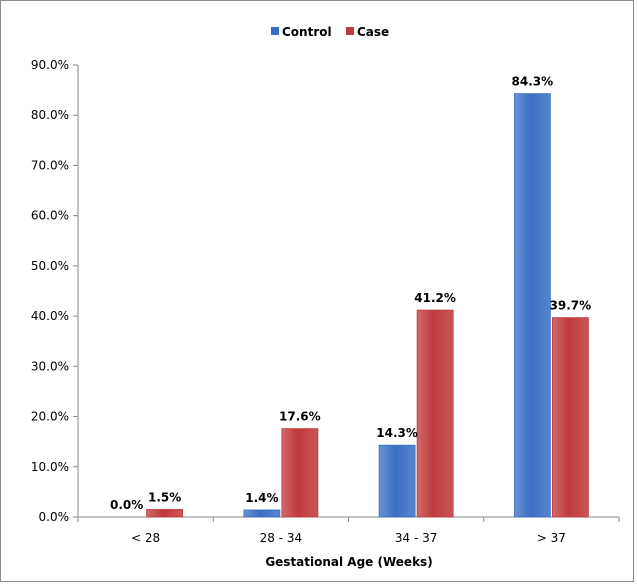 This screenshot has width=637, height=586. Describe the element at coordinates (350, 31) in the screenshot. I see `legend-swatch-case` at that location.